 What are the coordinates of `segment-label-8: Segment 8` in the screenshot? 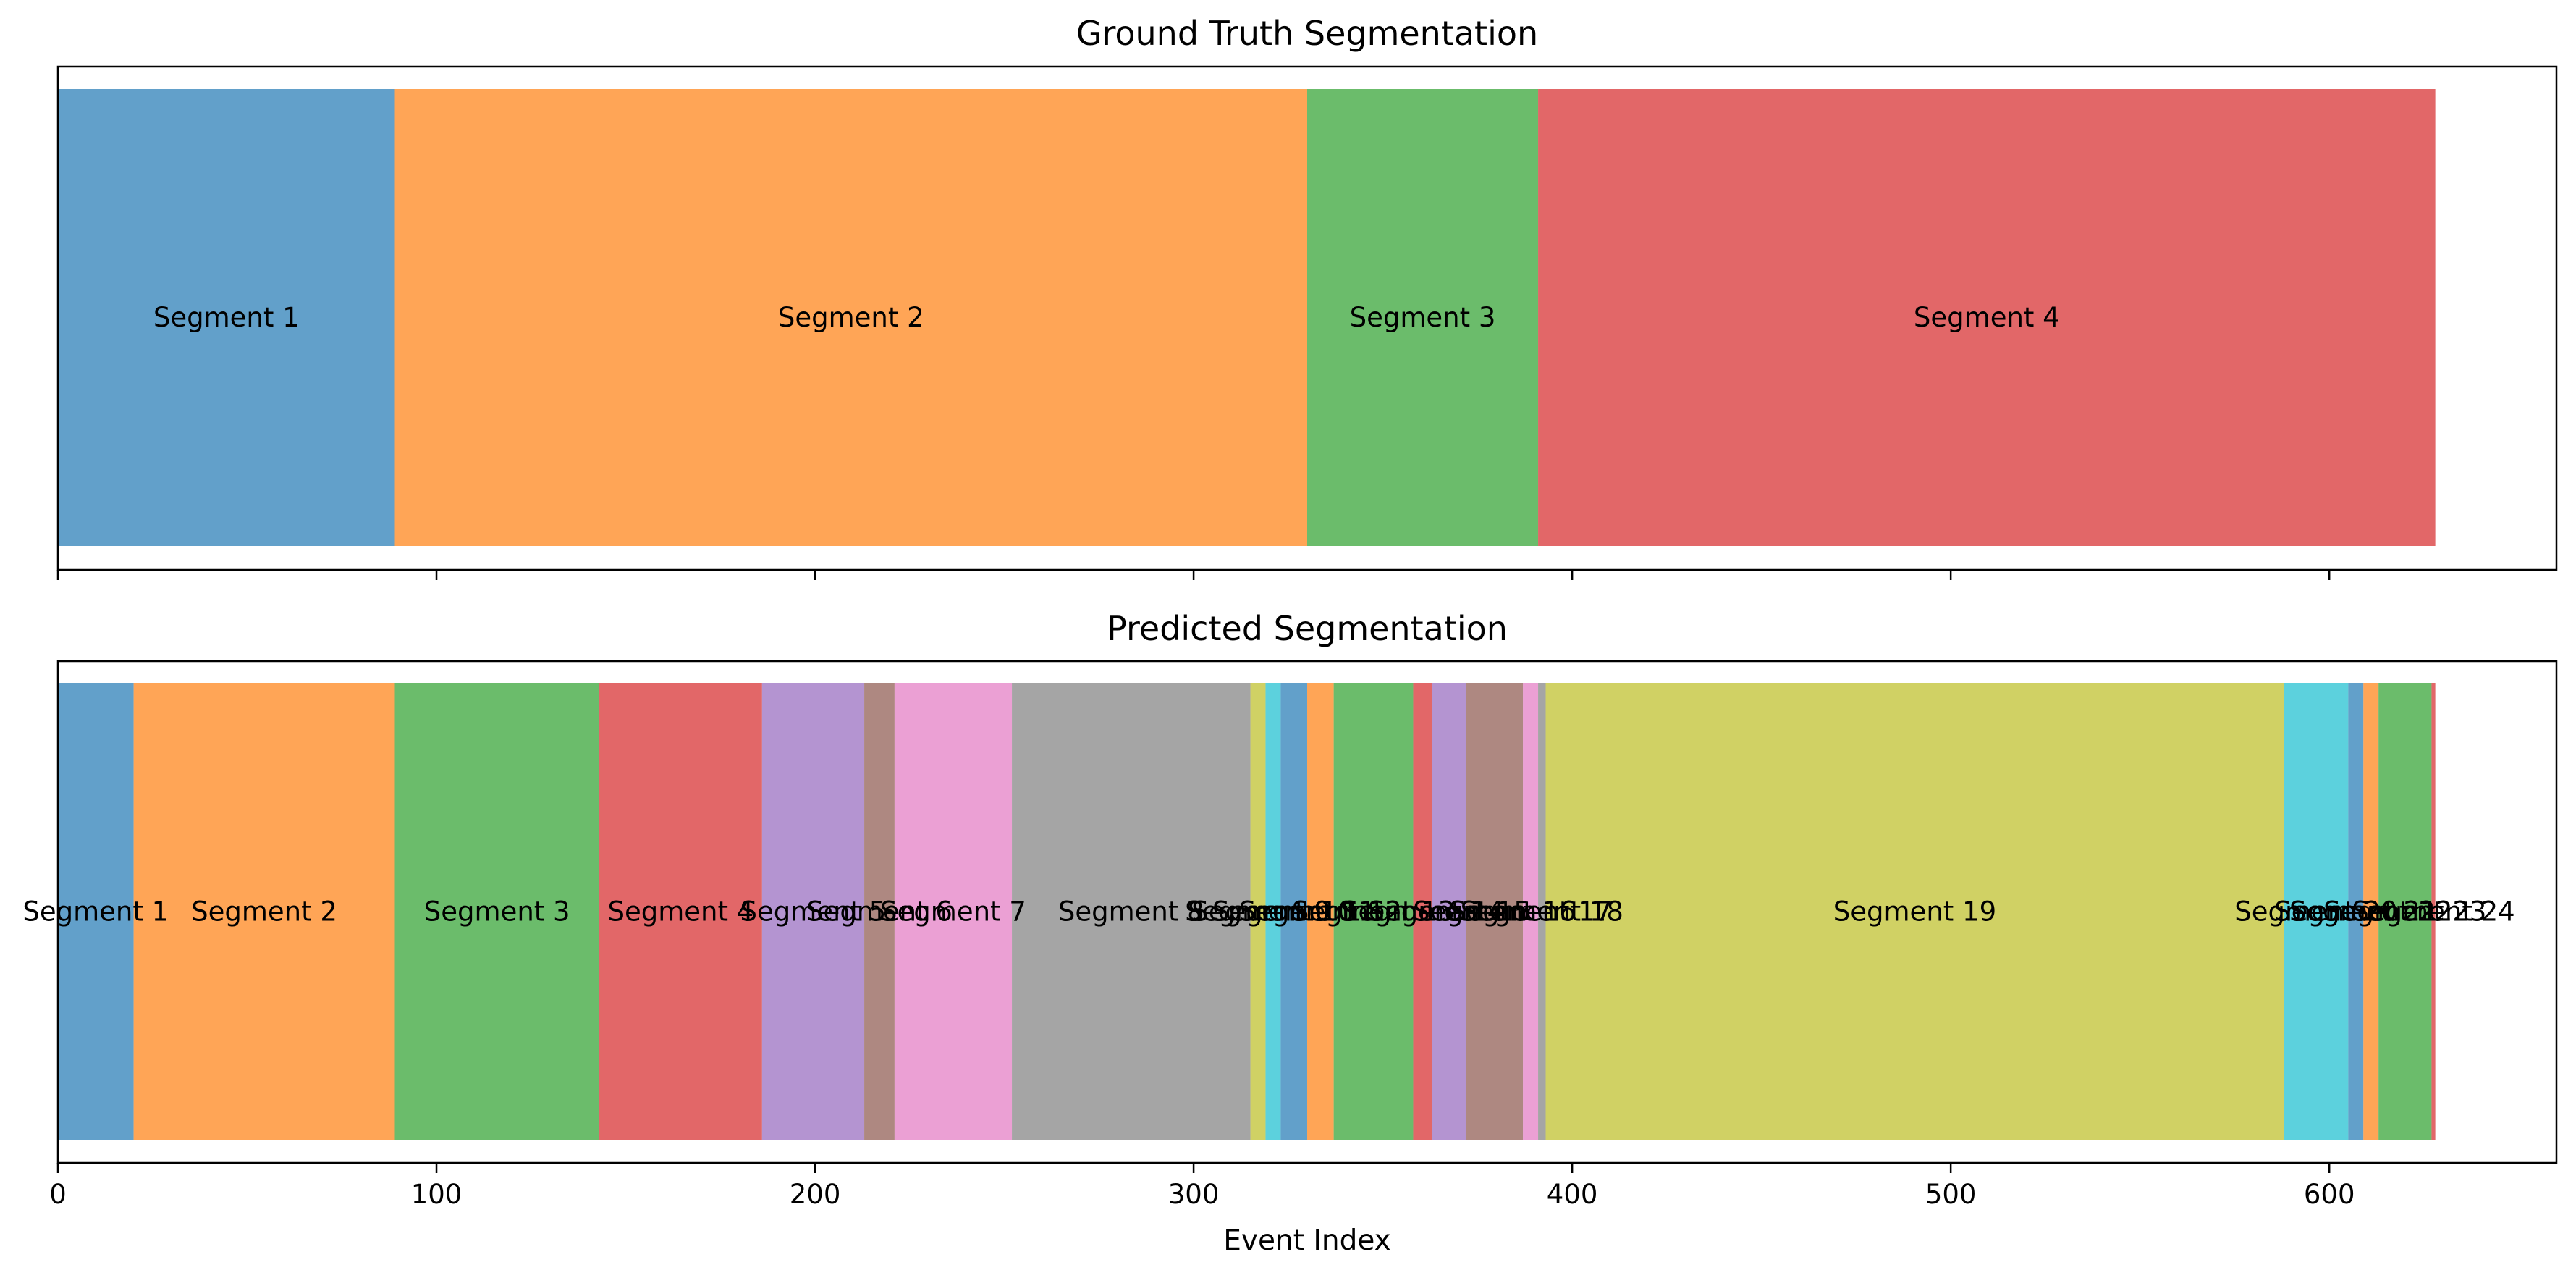 It's located at (1131, 912).